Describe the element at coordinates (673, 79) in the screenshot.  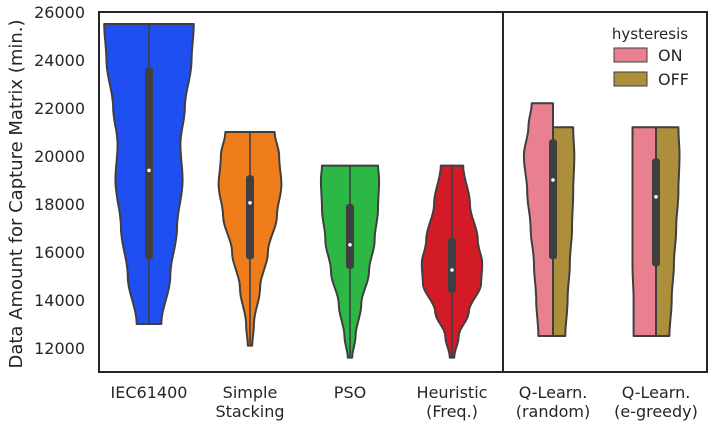
I see `legend-label-off: OFF` at that location.